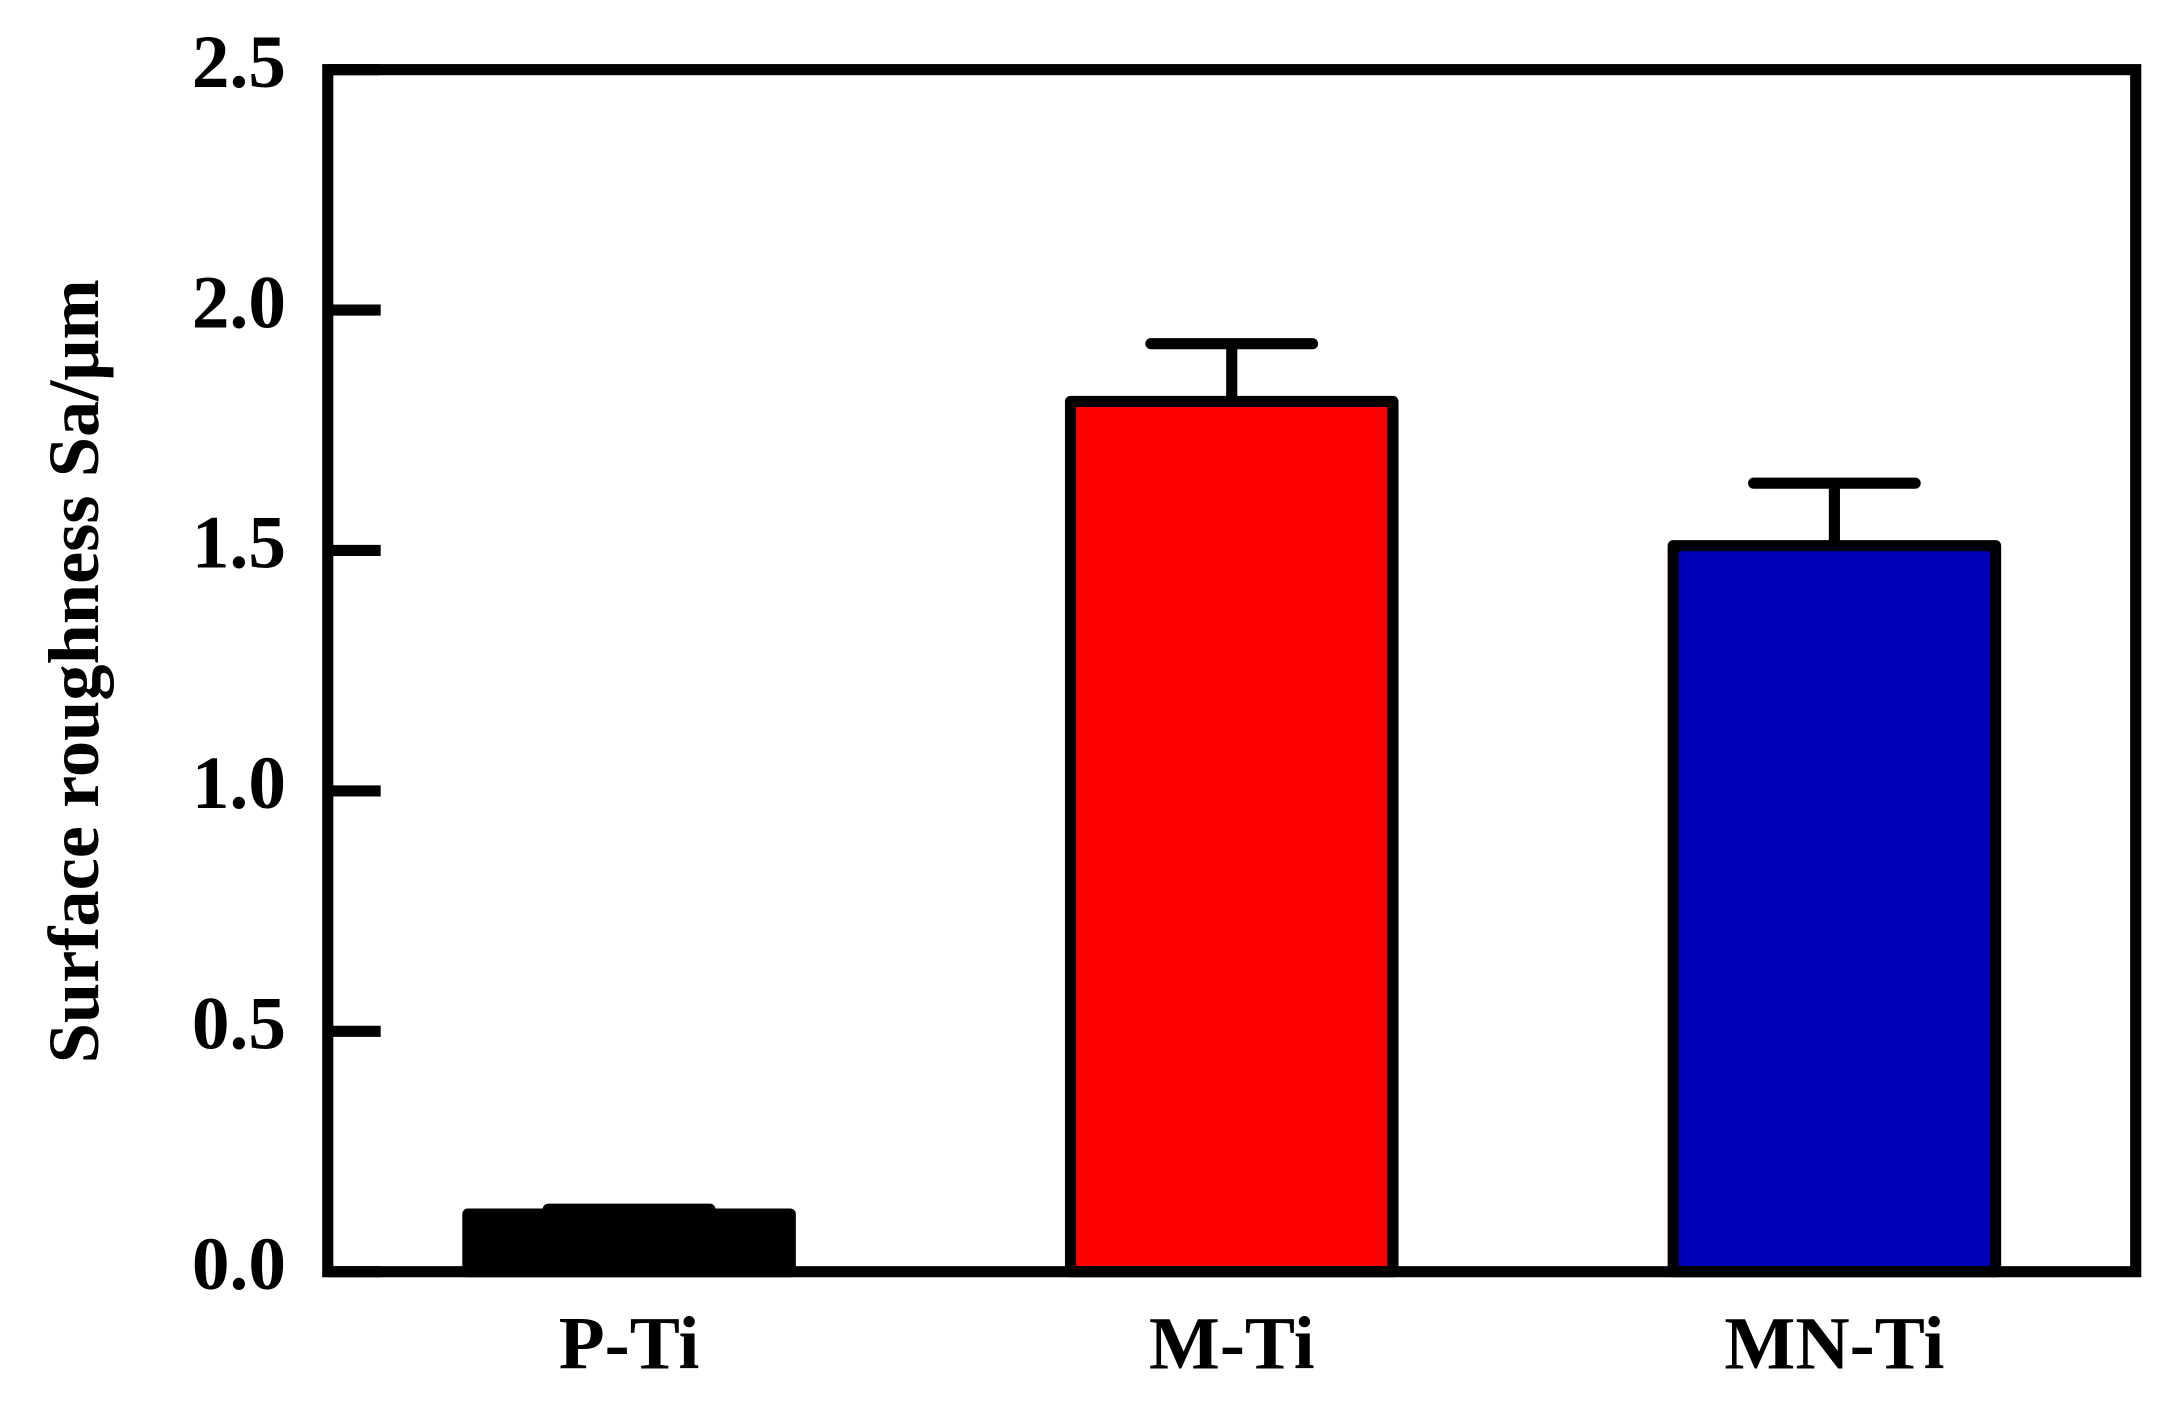  Describe the element at coordinates (239, 1024) in the screenshot. I see `y-tick-label: 0.5` at that location.